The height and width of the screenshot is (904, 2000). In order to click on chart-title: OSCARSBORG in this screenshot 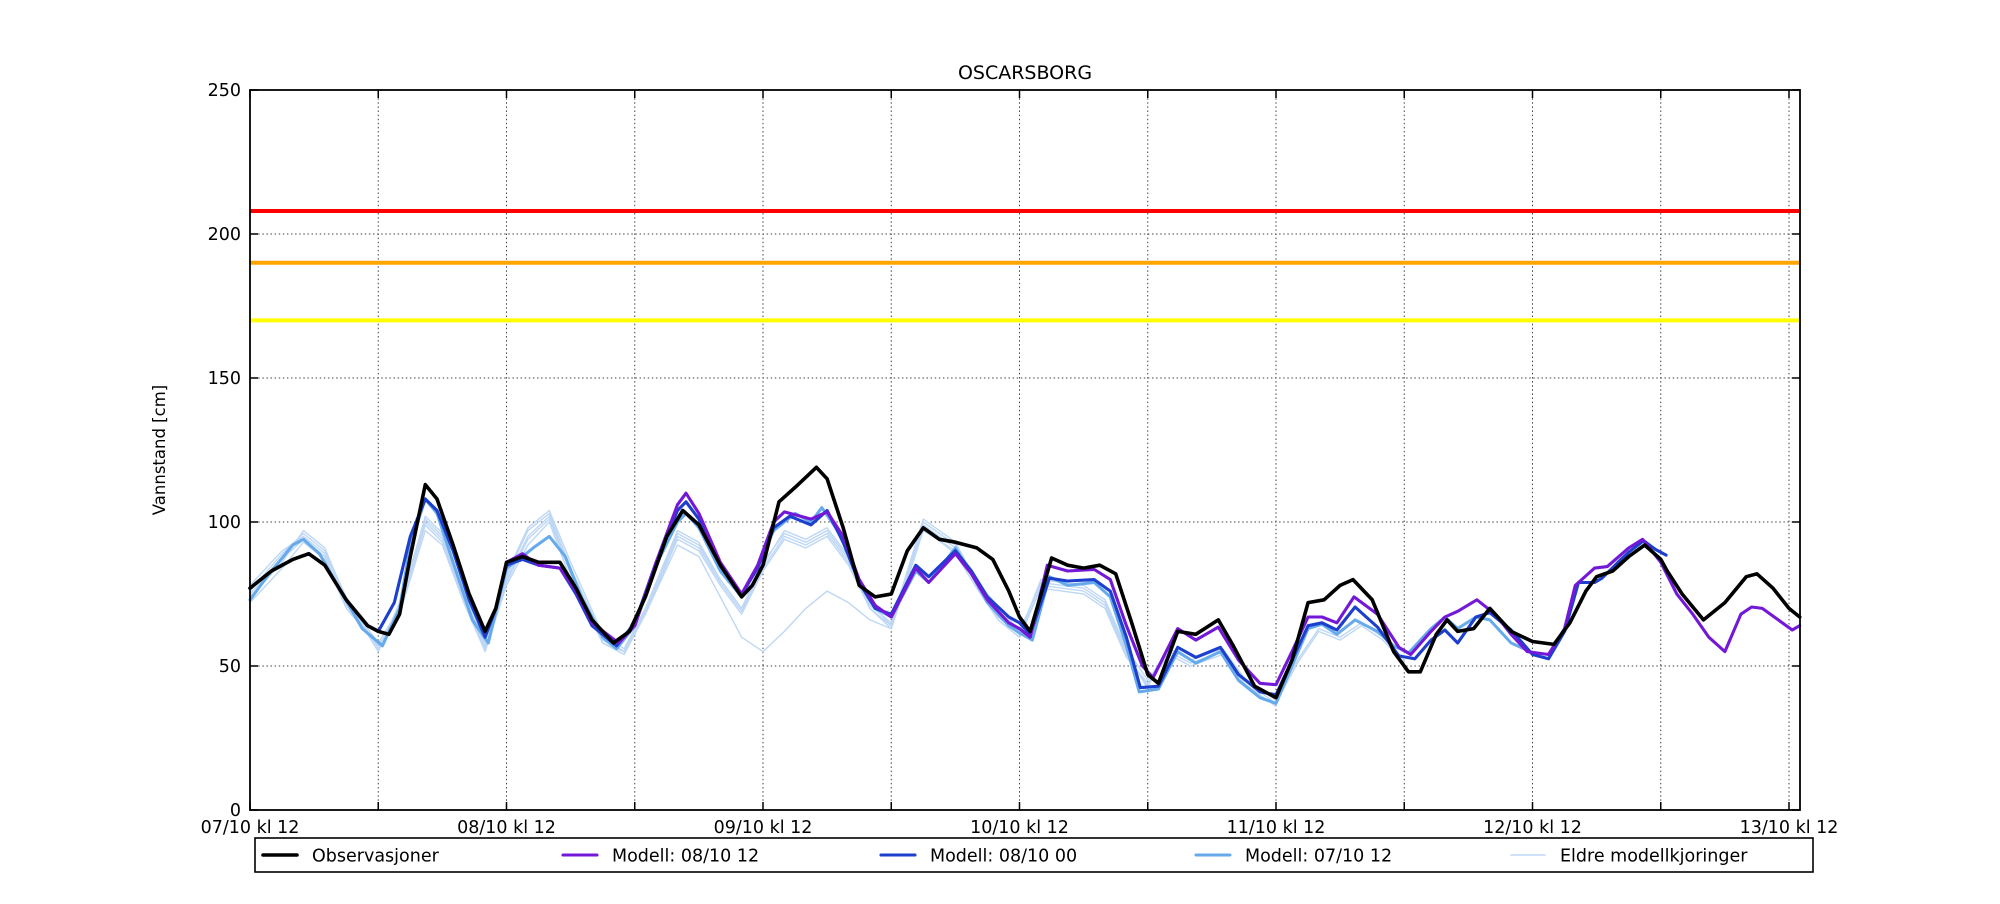, I will do `click(1025, 73)`.